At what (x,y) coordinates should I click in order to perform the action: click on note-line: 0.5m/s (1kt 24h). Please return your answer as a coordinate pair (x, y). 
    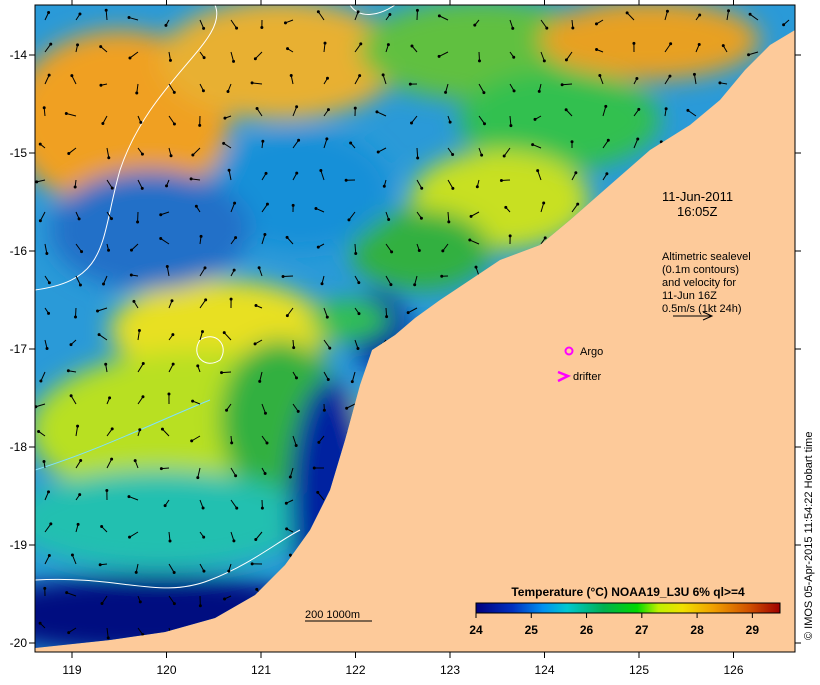
    Looking at the image, I should click on (701, 309).